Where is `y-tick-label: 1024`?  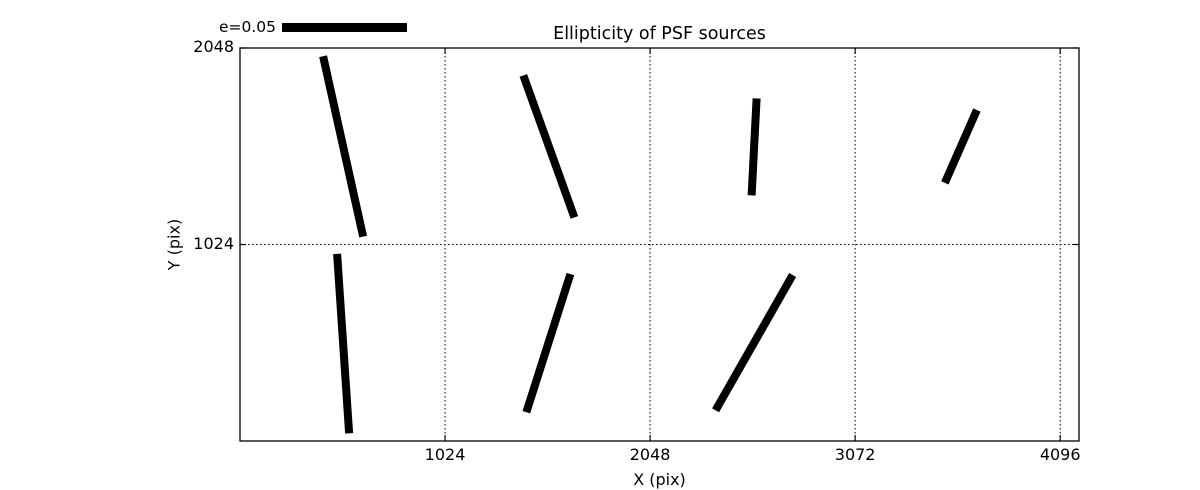 y-tick-label: 1024 is located at coordinates (213, 243).